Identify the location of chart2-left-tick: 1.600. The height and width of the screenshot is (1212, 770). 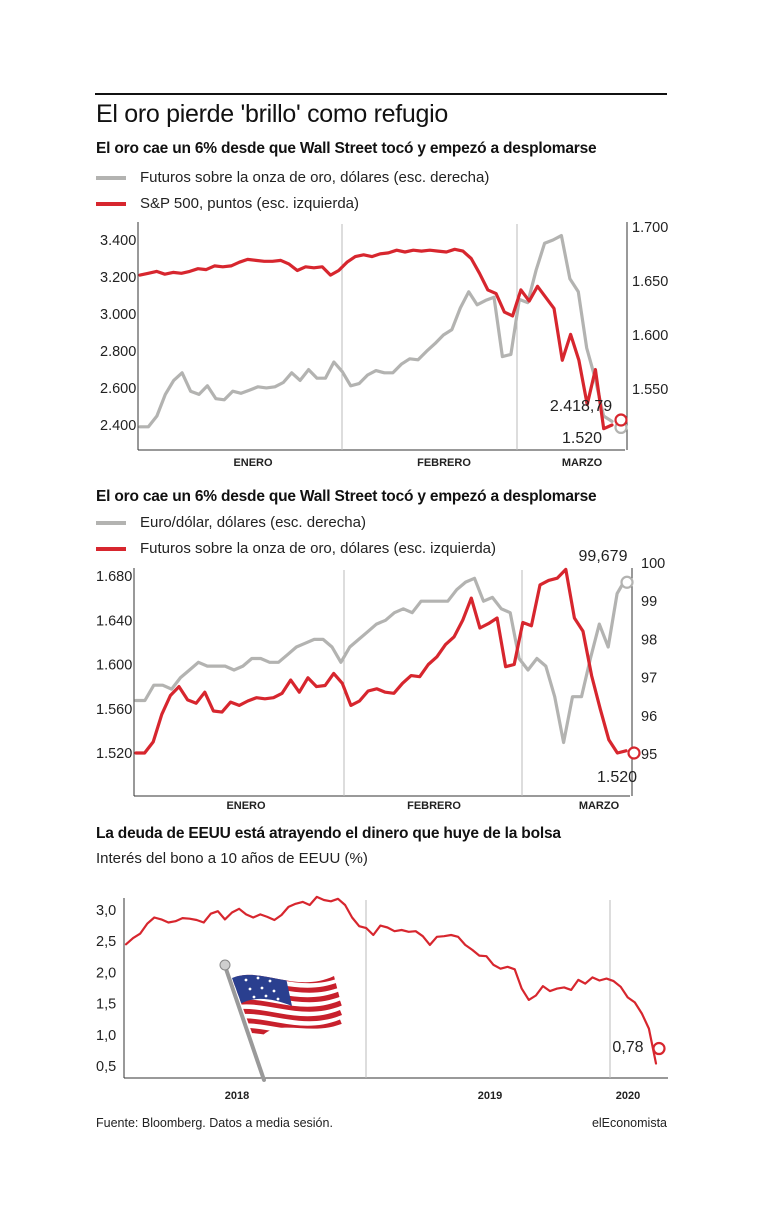
(114, 666).